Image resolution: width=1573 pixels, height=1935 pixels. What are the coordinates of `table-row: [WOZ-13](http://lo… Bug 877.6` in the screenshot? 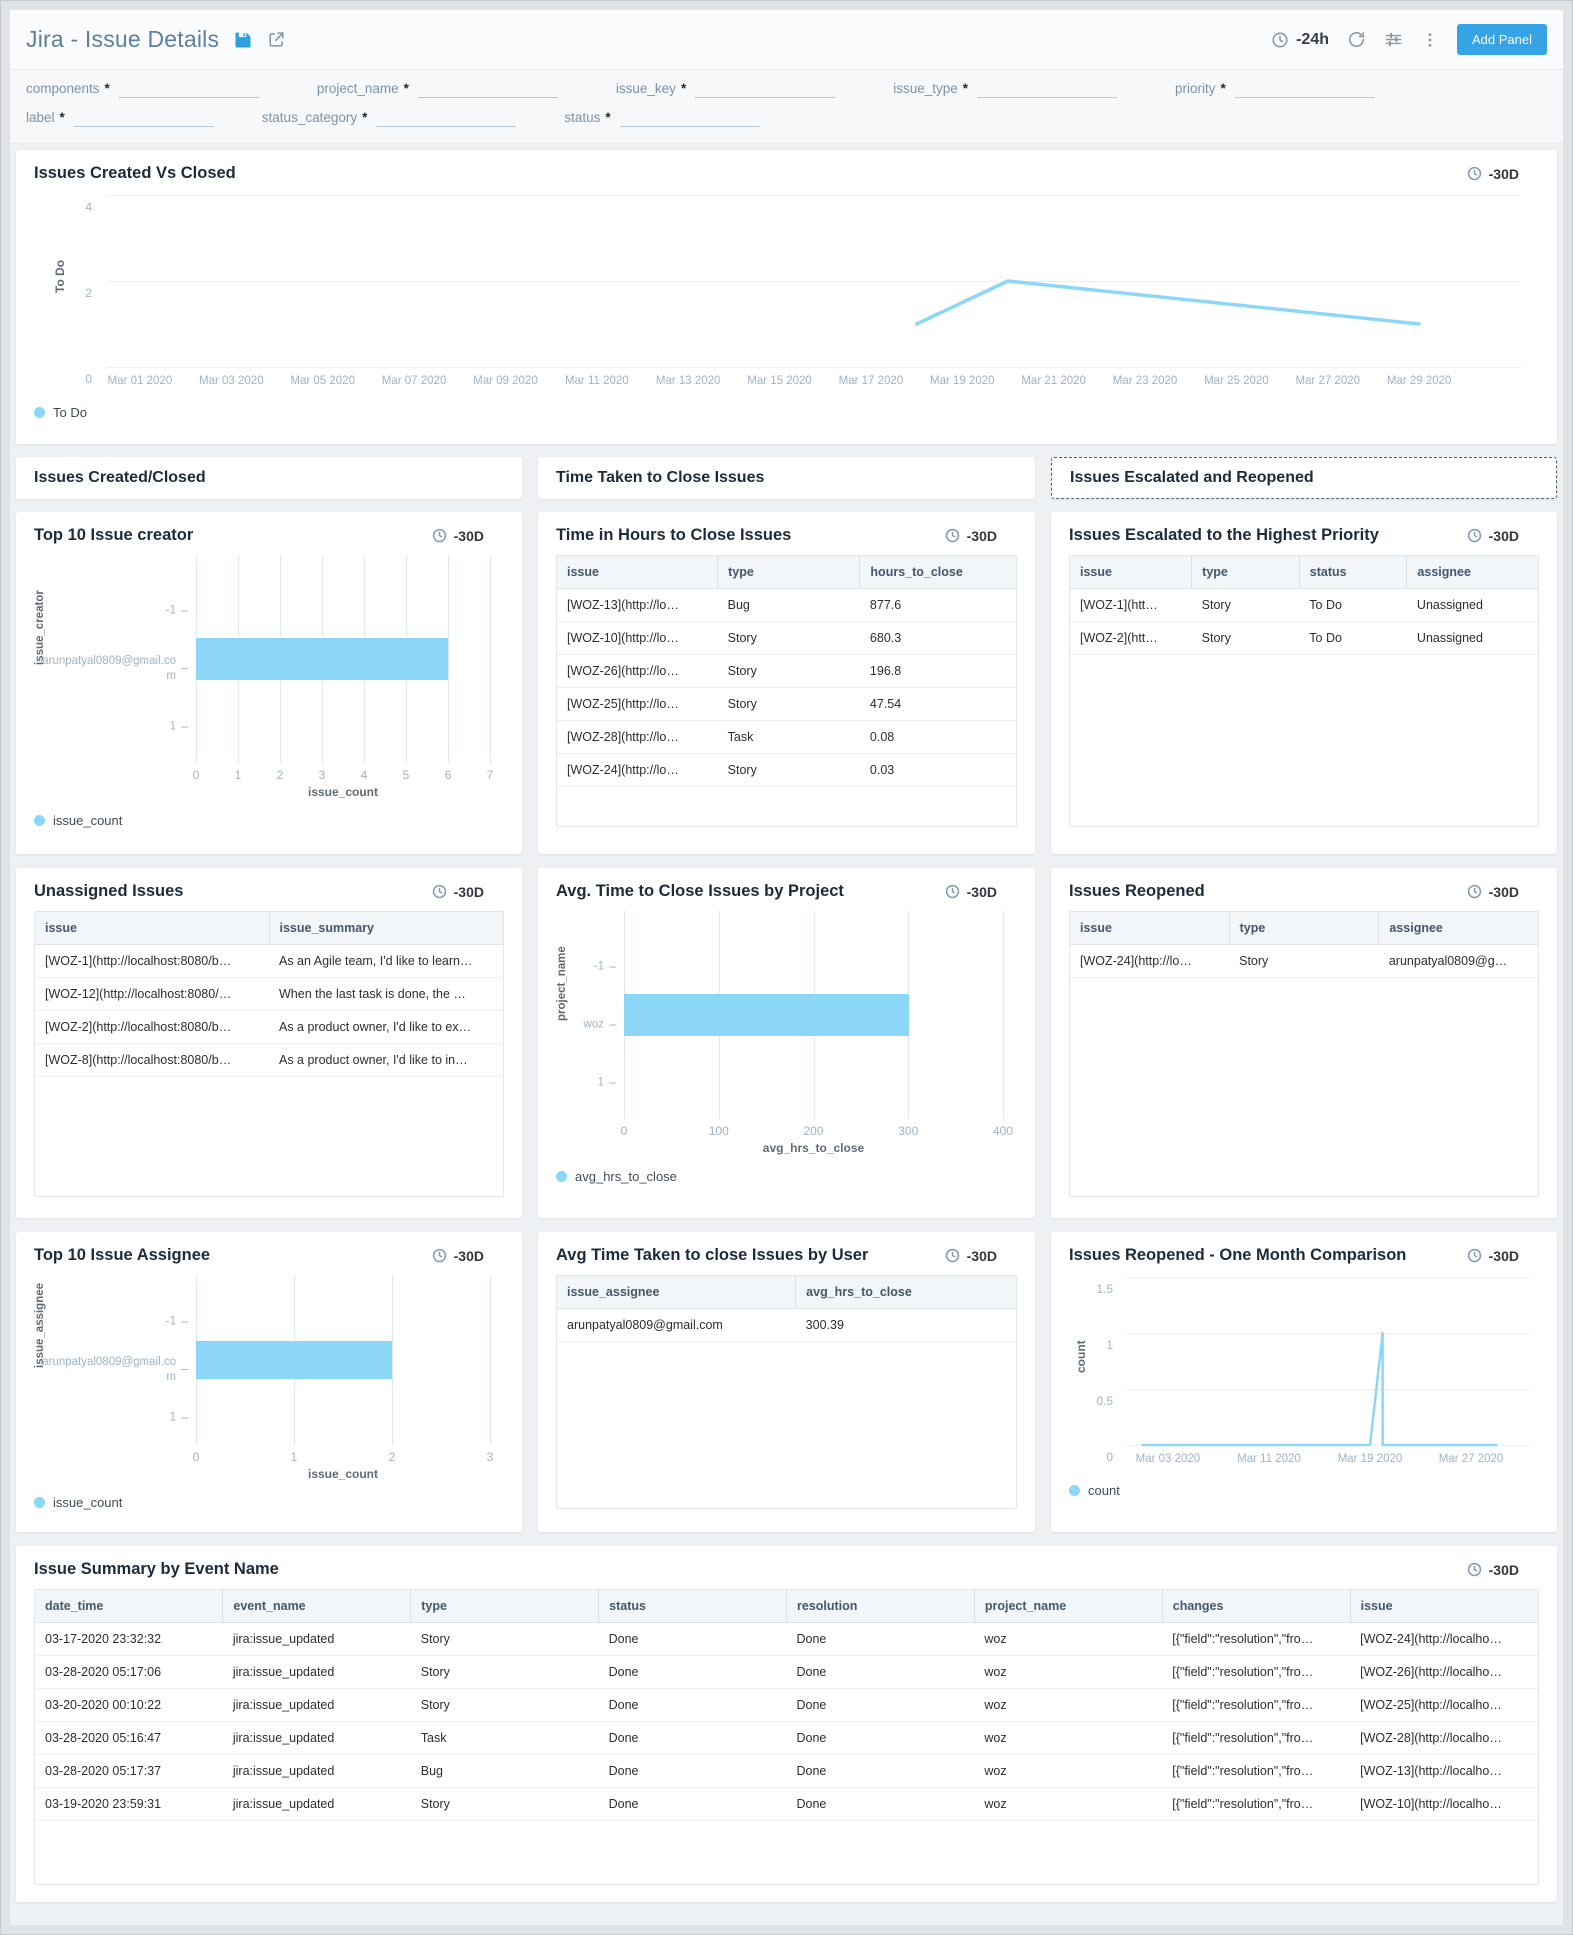 It's located at (786, 605).